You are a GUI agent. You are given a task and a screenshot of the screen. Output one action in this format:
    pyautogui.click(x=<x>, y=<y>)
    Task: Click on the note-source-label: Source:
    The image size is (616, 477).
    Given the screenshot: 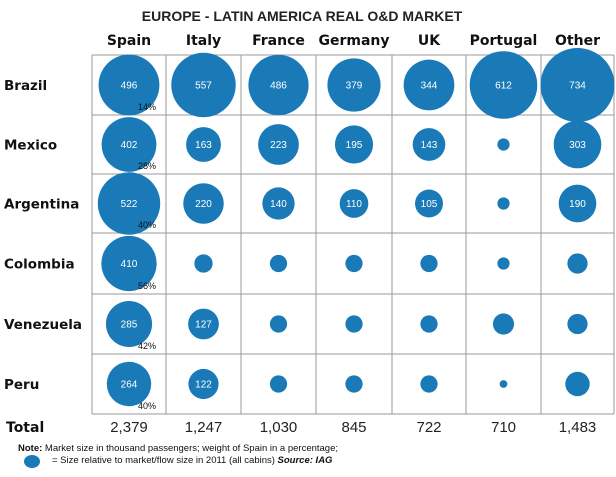 What is the action you would take?
    pyautogui.click(x=295, y=460)
    